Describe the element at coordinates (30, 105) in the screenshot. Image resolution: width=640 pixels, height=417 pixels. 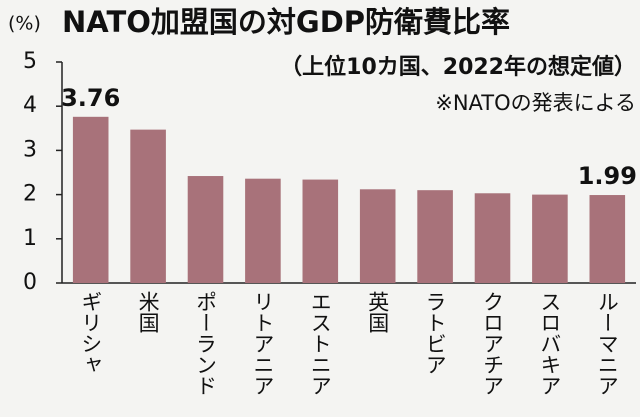
I see `y-tick-label: 4` at that location.